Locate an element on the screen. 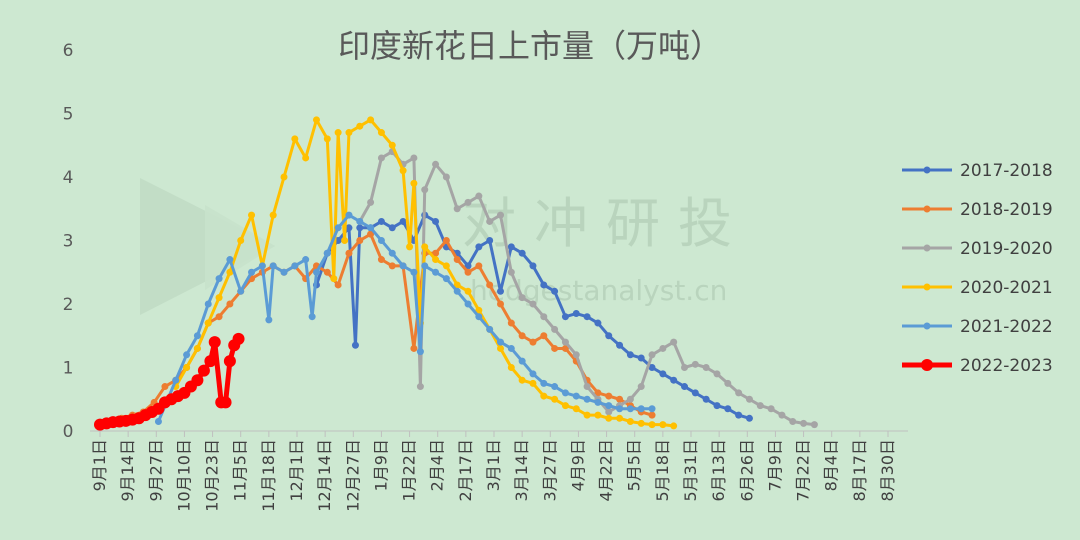  series-2022-2023 is located at coordinates (169, 381).